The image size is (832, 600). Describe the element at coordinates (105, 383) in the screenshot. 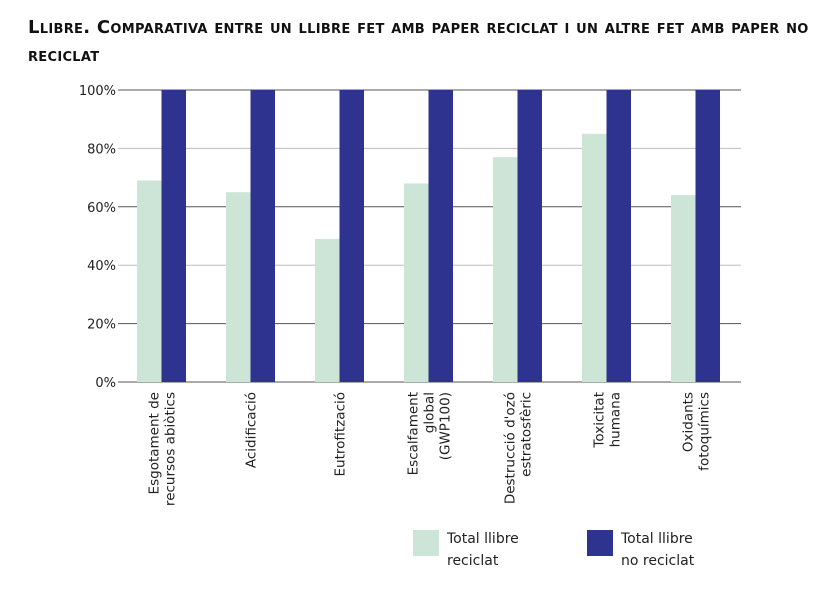

I see `y-tick-label: 0%` at that location.